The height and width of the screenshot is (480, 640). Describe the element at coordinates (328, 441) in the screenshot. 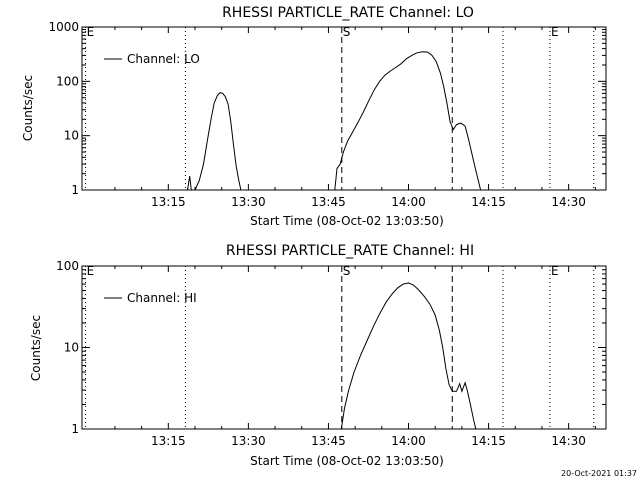

I see `x-tick-label-hi: 13:45` at that location.